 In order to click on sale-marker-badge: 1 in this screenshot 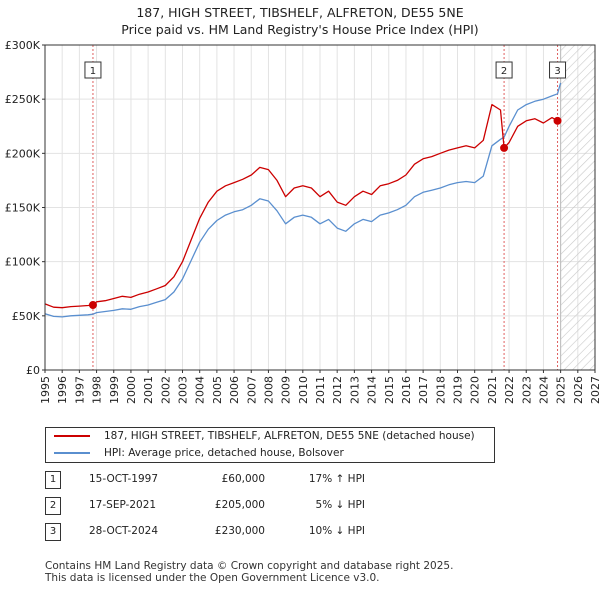, I will do `click(53, 480)`.